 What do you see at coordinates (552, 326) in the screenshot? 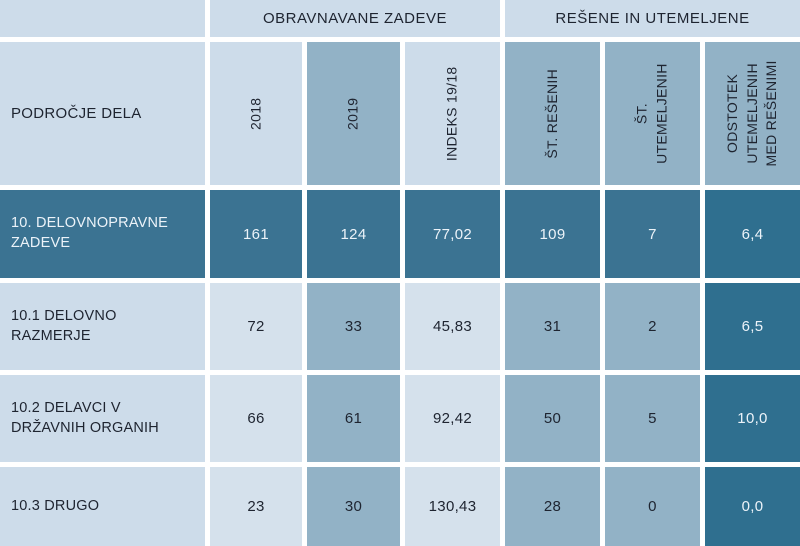
I see `value-cell-st-resenih: 31` at bounding box center [552, 326].